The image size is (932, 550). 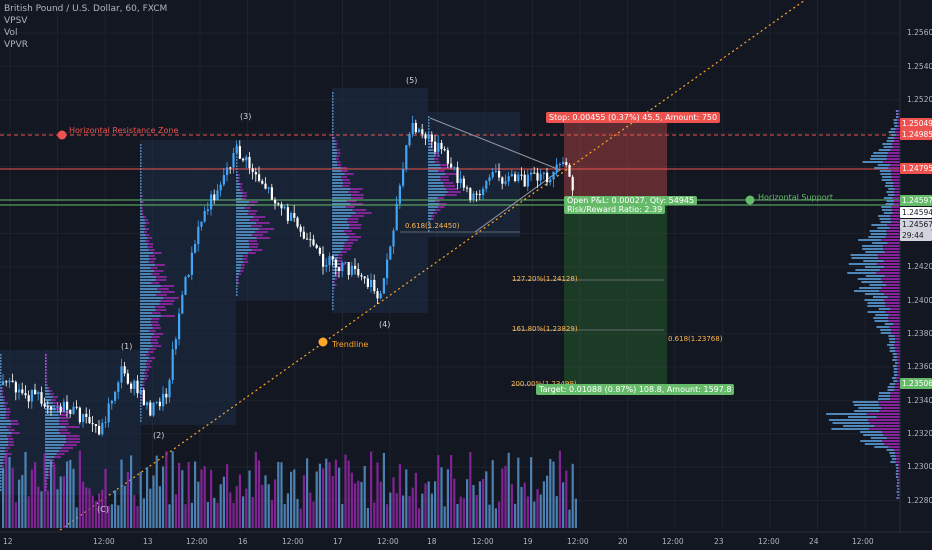 I want to click on indicator-vpsv: VPSV, so click(x=16, y=21).